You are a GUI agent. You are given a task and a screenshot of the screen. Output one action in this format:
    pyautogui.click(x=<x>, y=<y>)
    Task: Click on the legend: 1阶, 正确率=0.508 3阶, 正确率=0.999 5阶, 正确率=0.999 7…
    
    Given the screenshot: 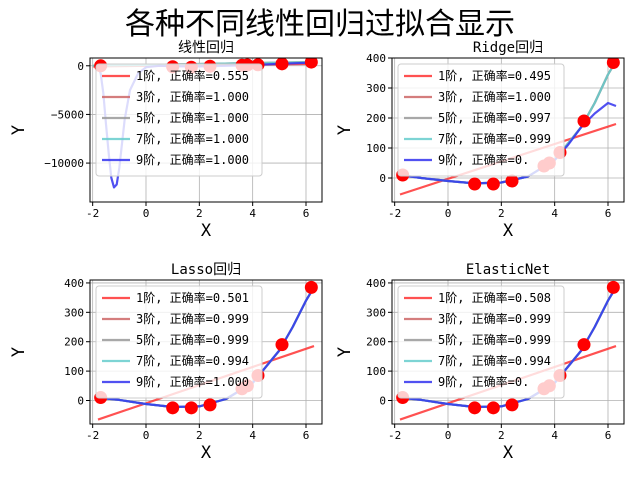 What is the action you would take?
    pyautogui.click(x=481, y=342)
    